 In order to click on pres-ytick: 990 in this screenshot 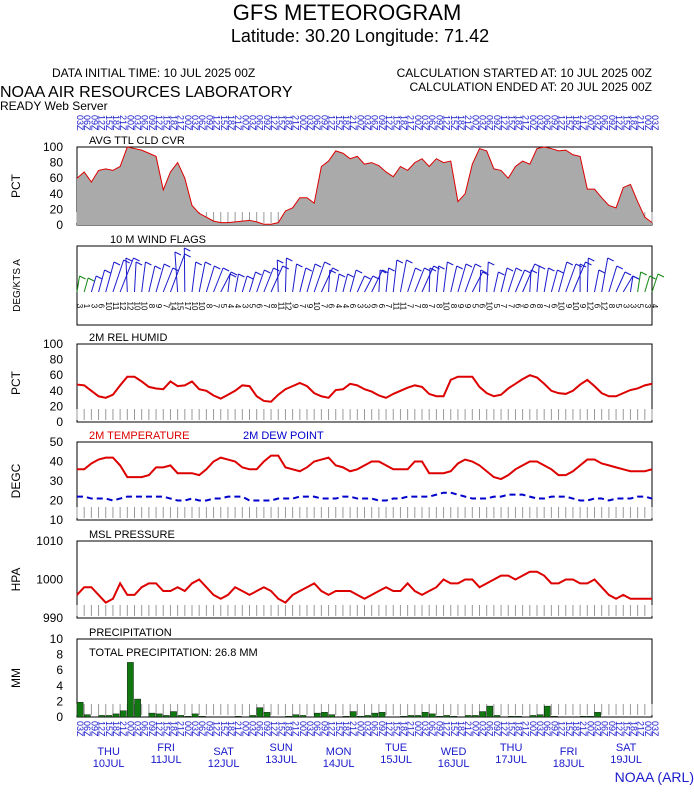, I will do `click(53, 618)`.